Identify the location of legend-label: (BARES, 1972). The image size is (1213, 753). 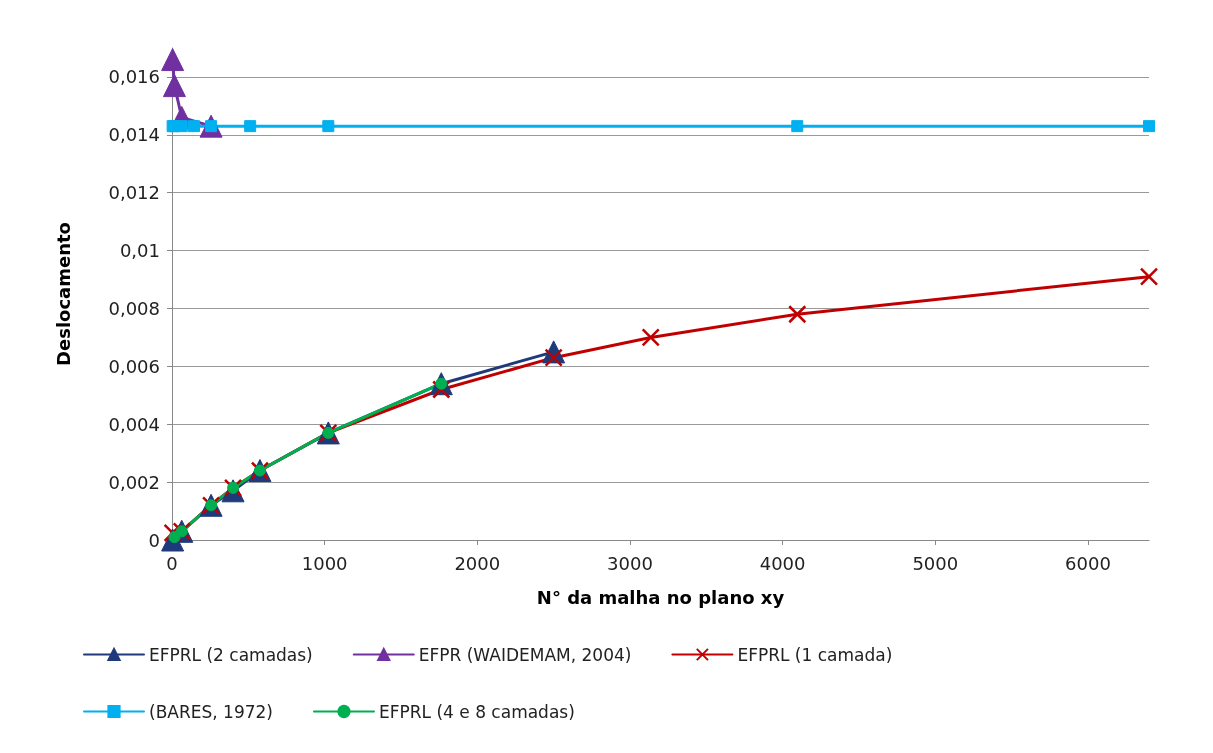
(211, 711).